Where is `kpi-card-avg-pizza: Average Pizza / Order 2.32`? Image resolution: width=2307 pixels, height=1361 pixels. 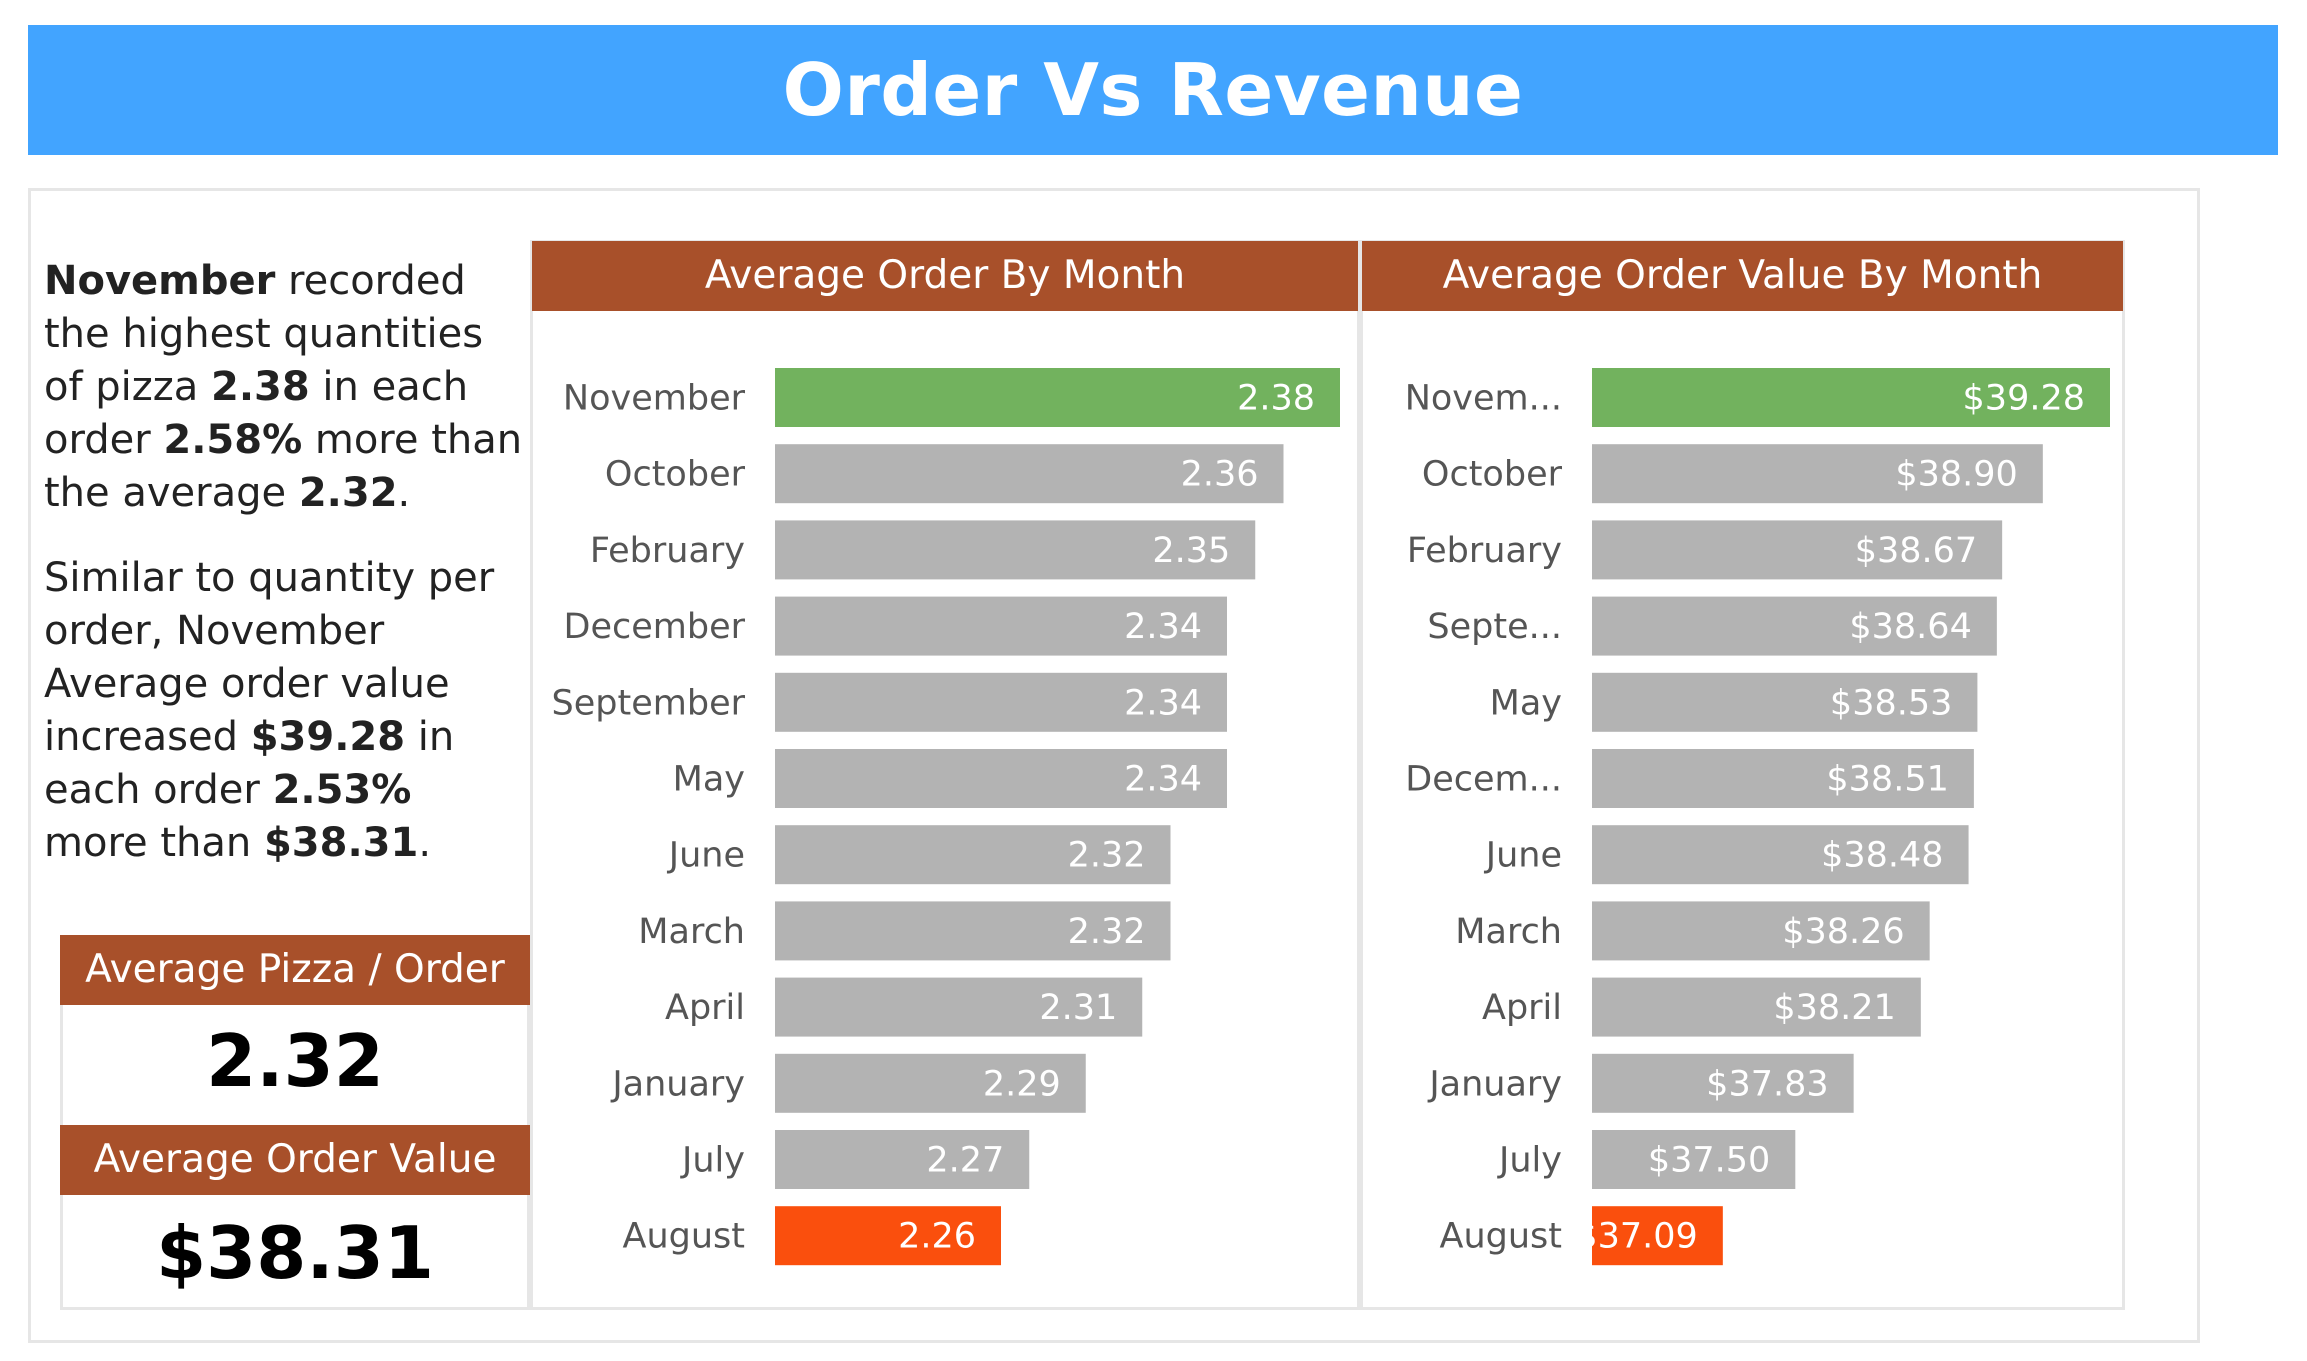
kpi-card-avg-pizza: Average Pizza / Order 2.32 is located at coordinates (295, 1023).